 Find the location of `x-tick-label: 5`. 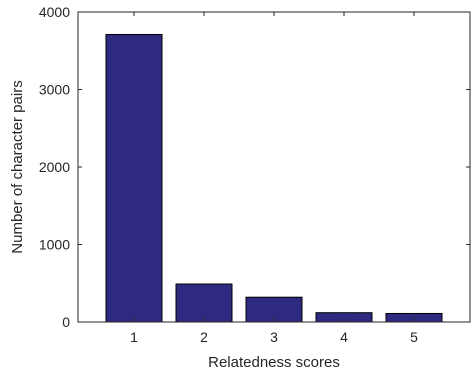

x-tick-label: 5 is located at coordinates (414, 337).